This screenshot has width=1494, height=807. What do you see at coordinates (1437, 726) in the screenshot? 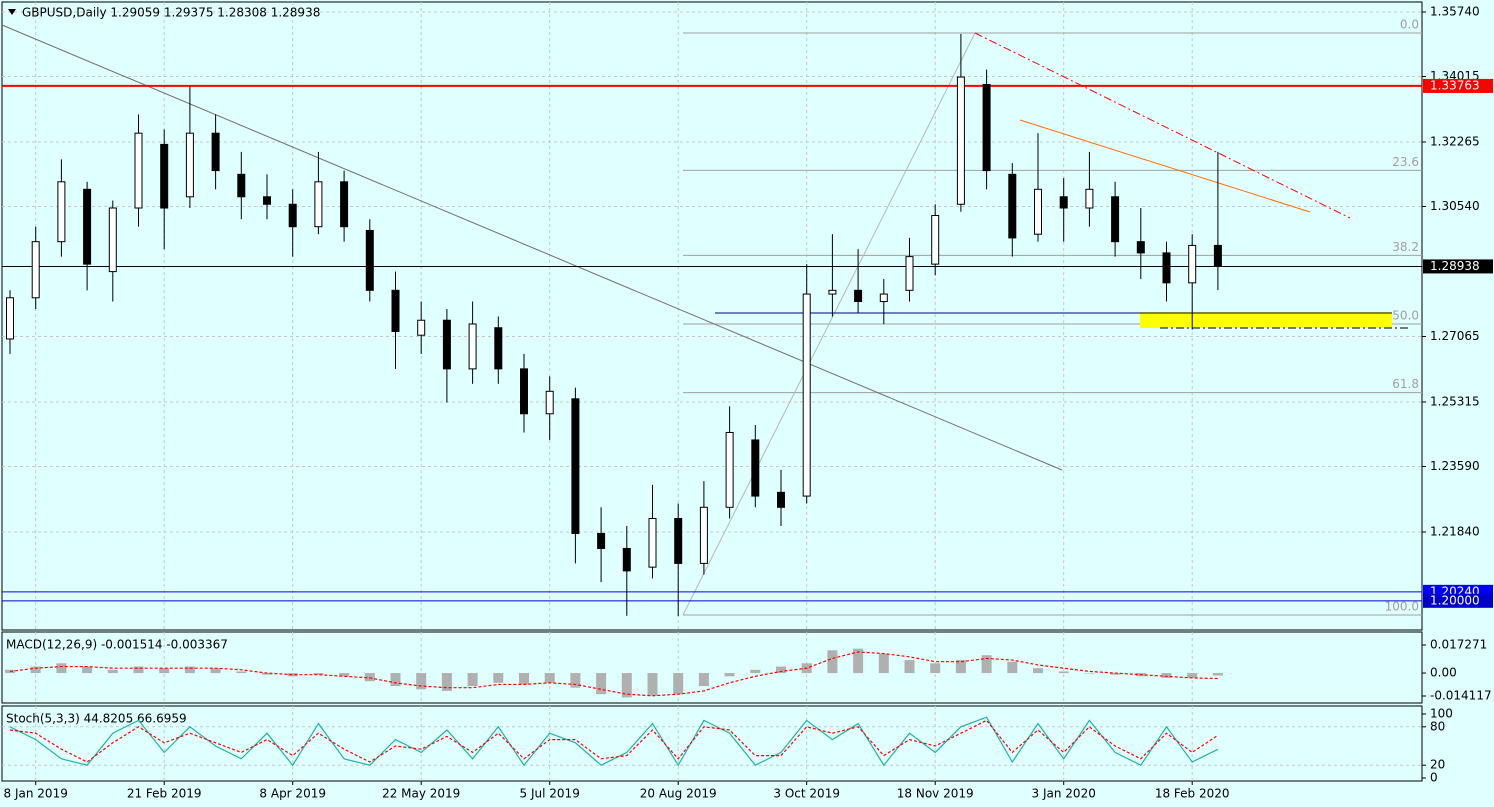
I see `y-tick-label: 80` at bounding box center [1437, 726].